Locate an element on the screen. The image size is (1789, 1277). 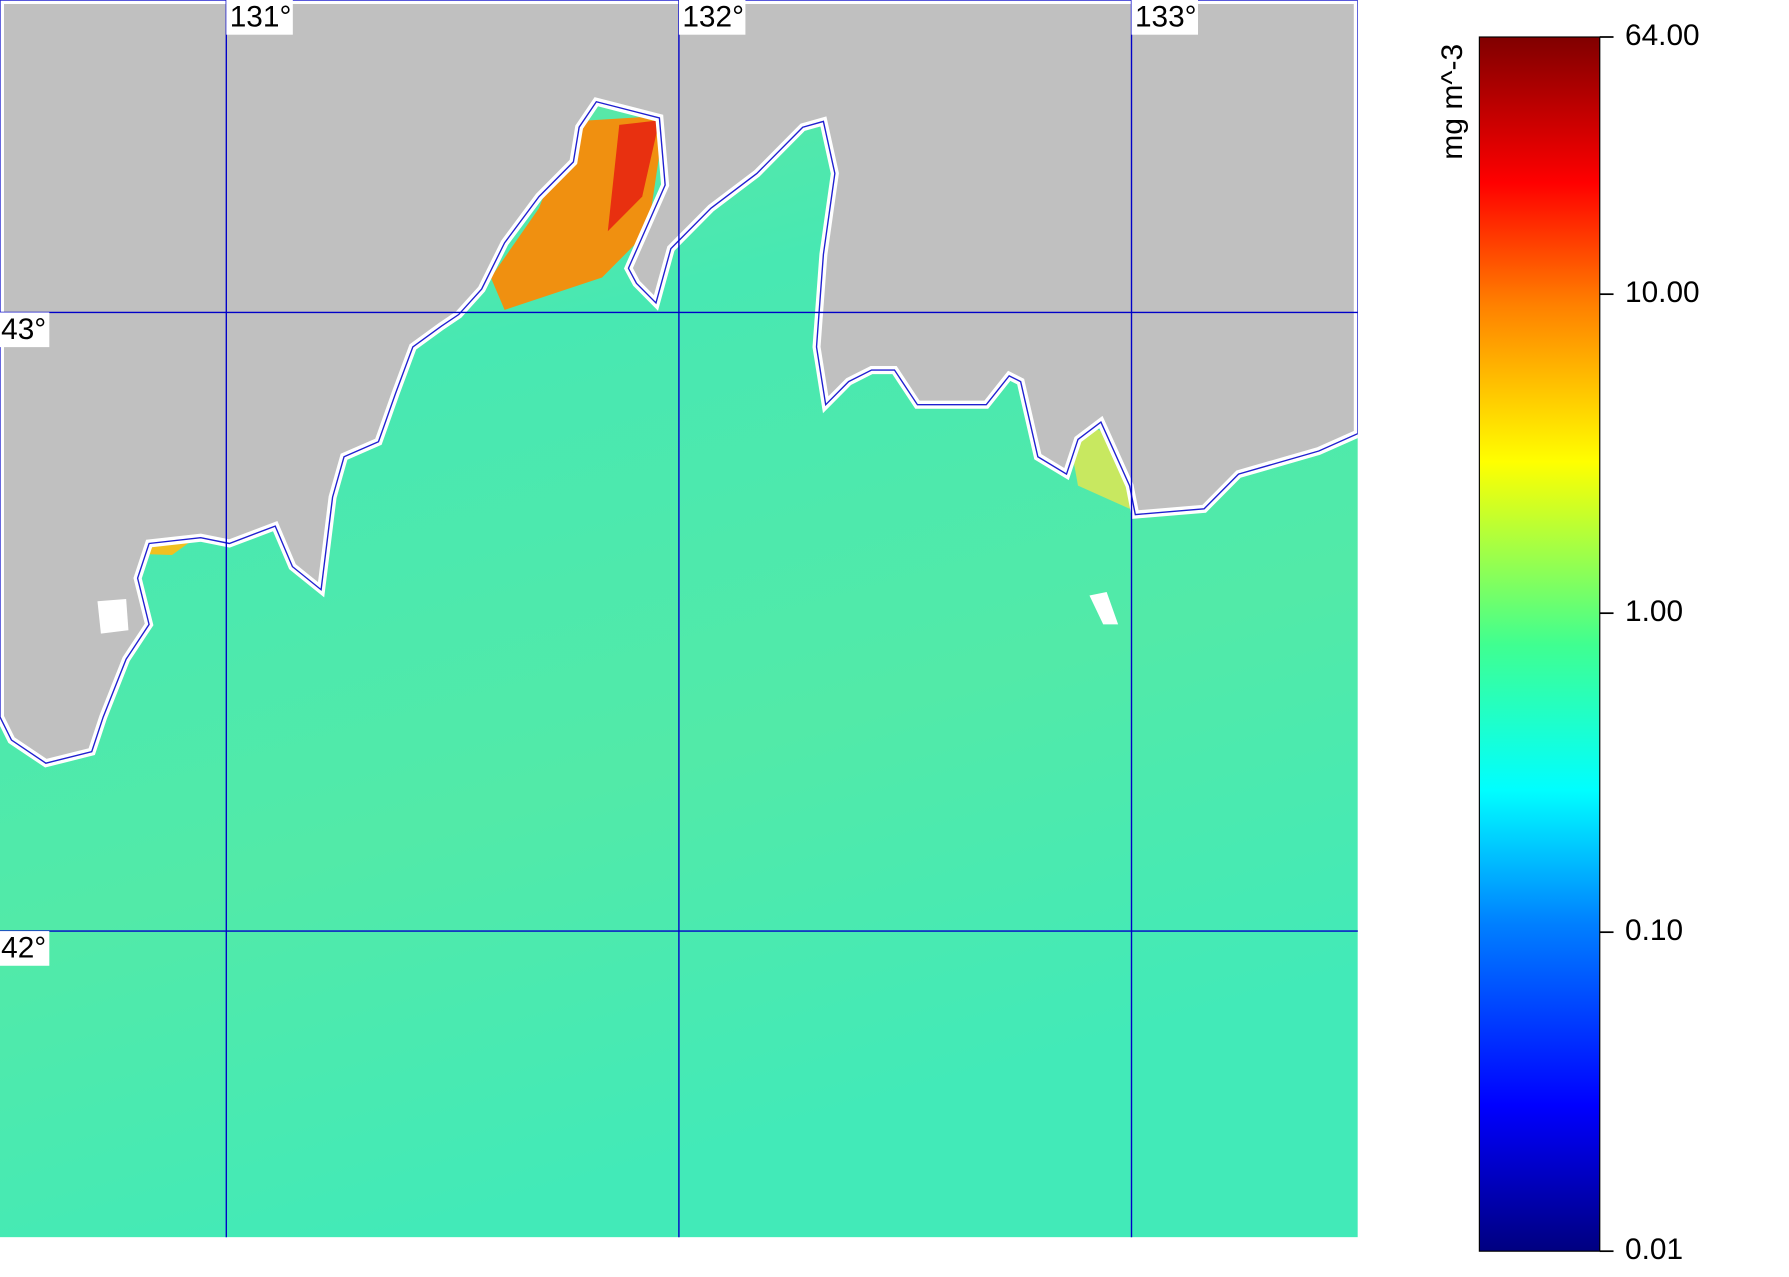
colorbar-ticks: 0.01 0.10 1.00 10.00 64.00 is located at coordinates (1649, 642).